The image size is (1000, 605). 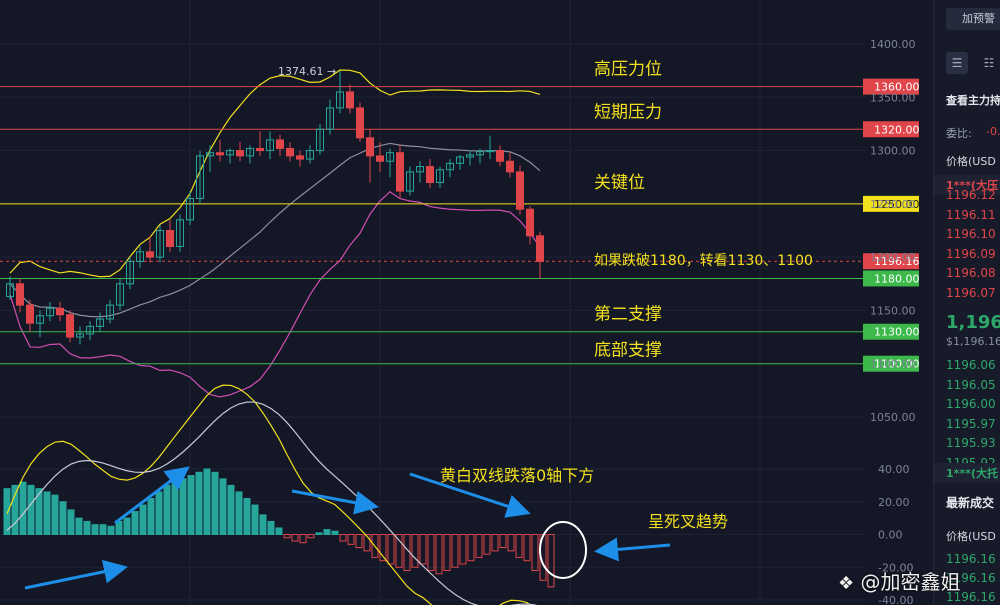 I want to click on trade-price-header: 价格(USD, so click(x=971, y=536).